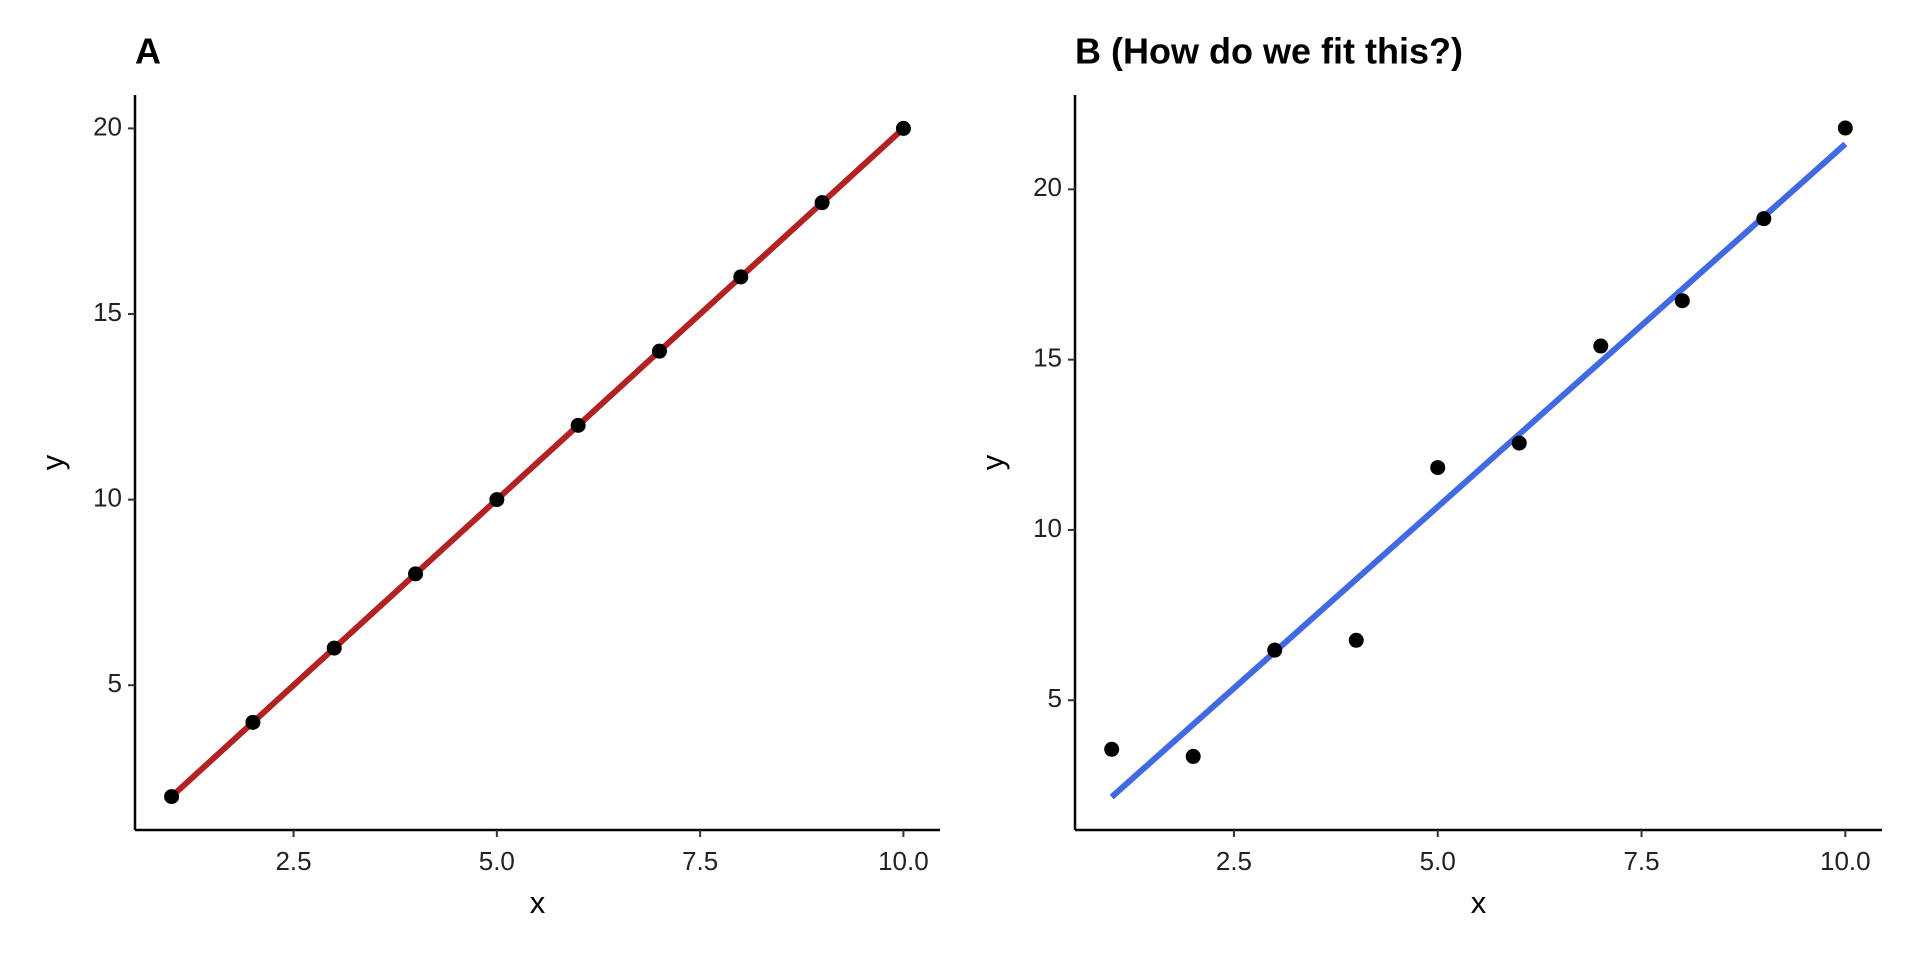 The height and width of the screenshot is (960, 1920). I want to click on panel-title: B (How do we fit this?), so click(1269, 51).